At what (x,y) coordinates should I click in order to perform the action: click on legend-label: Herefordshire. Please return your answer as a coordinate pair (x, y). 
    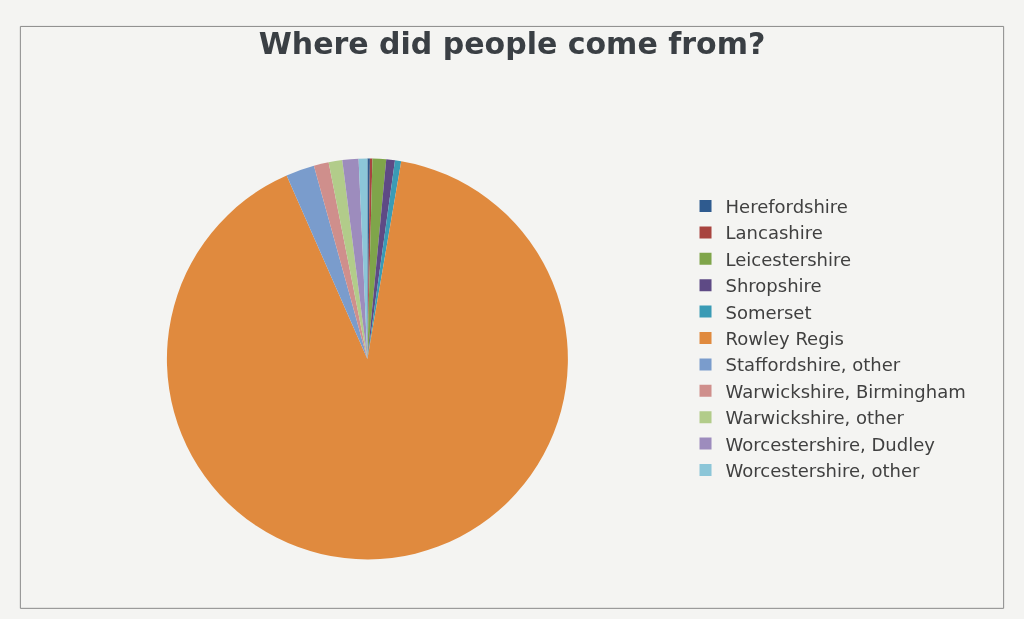
    Looking at the image, I should click on (786, 207).